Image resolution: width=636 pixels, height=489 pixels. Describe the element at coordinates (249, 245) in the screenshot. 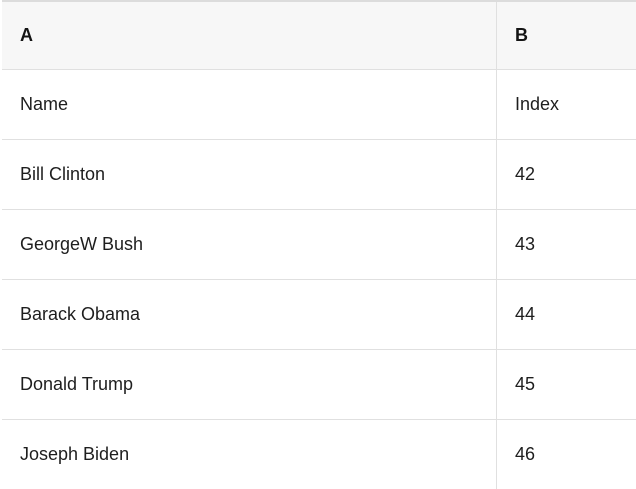

I see `cell-president-name: GeorgeW Bush` at that location.